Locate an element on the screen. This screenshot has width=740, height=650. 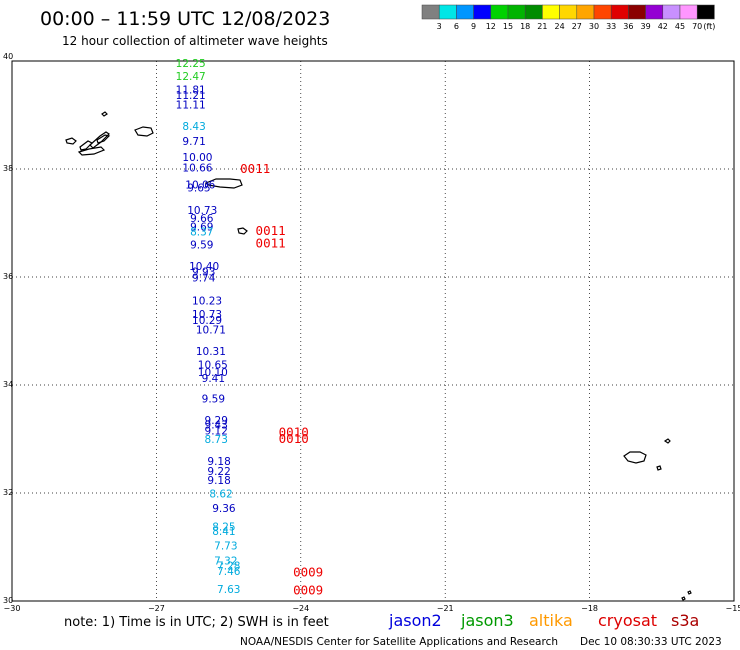
satellite-legend: jason2 jason3 altika cryosat s3a is located at coordinates (543, 620).